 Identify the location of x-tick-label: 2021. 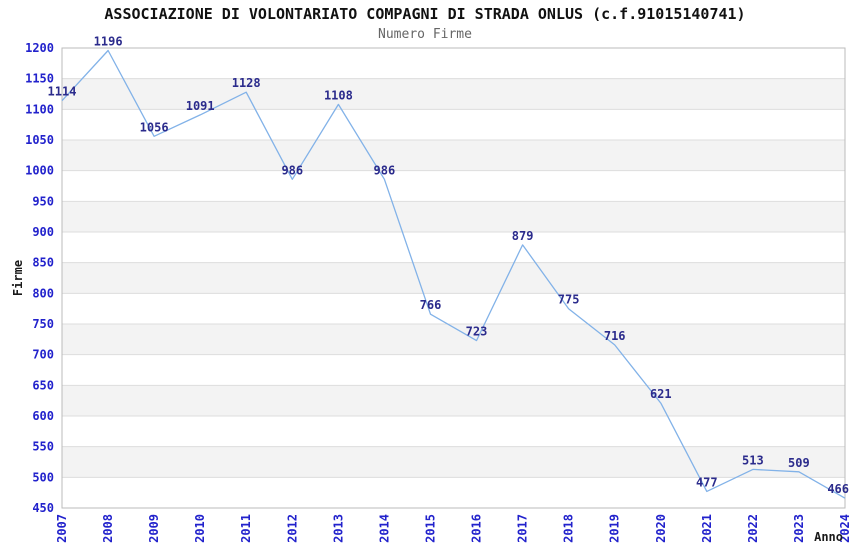
(707, 528).